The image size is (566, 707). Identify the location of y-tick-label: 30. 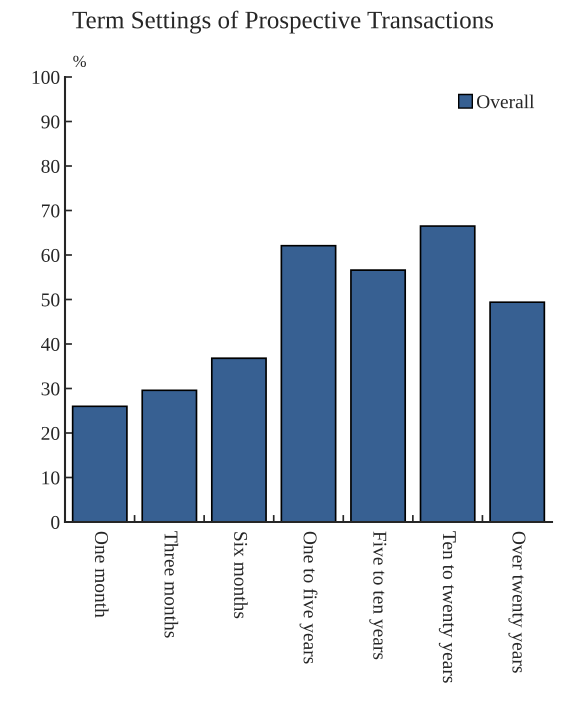
(51, 389).